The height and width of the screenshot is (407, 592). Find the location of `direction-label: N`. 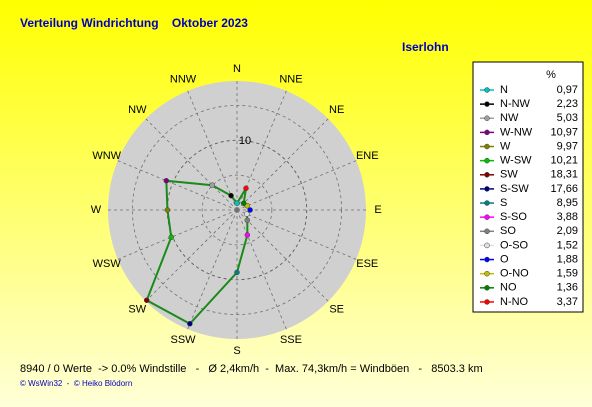

direction-label: N is located at coordinates (237, 69).